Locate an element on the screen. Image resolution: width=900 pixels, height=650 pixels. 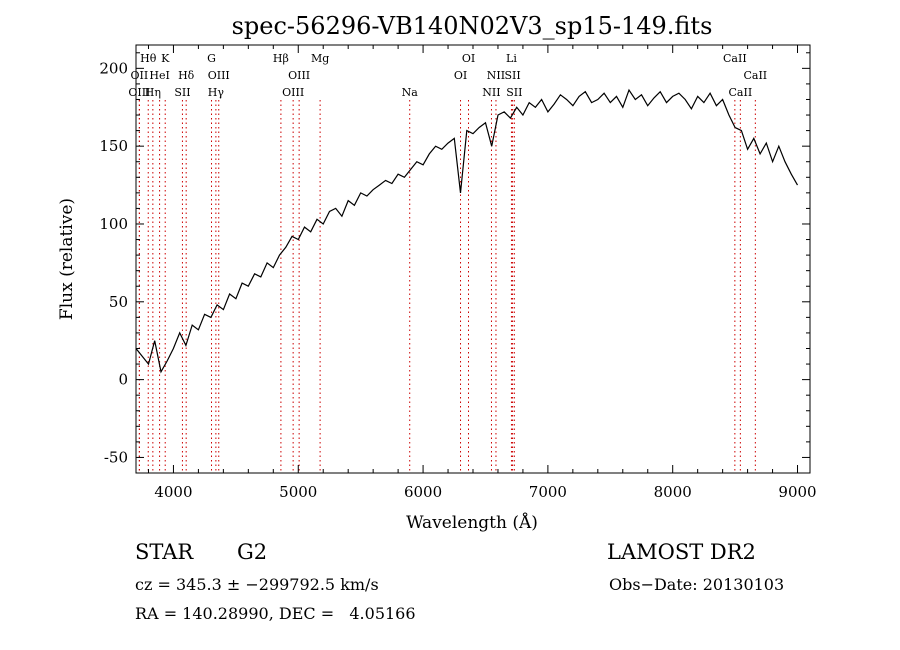
y-axis-label: Flux (relative) is located at coordinates (67, 259).